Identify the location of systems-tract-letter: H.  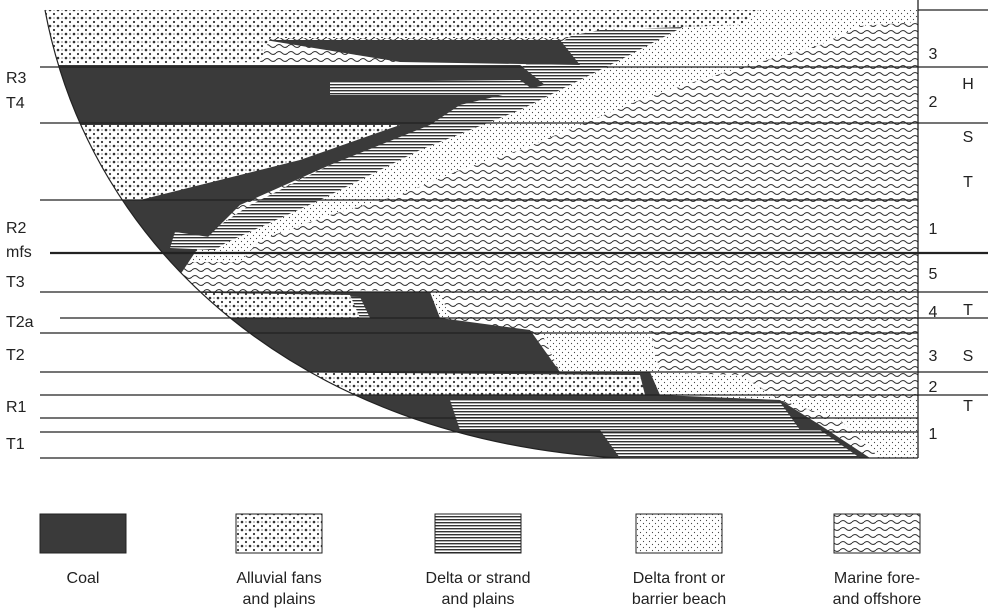
(968, 84).